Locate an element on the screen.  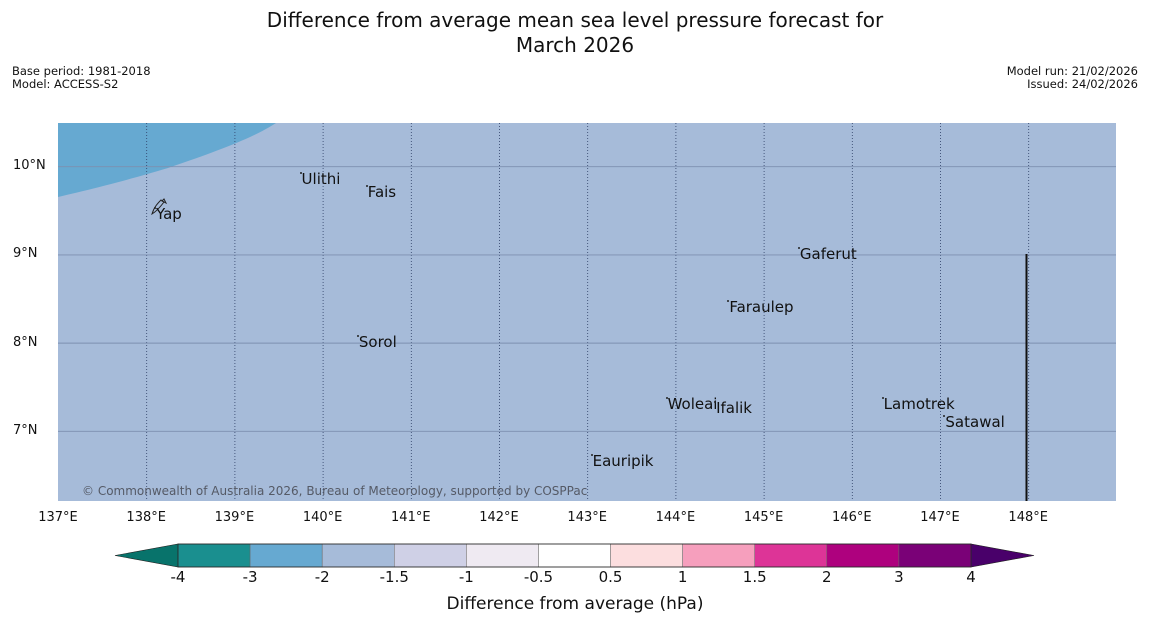
longitude-label: 143°E is located at coordinates (587, 517).